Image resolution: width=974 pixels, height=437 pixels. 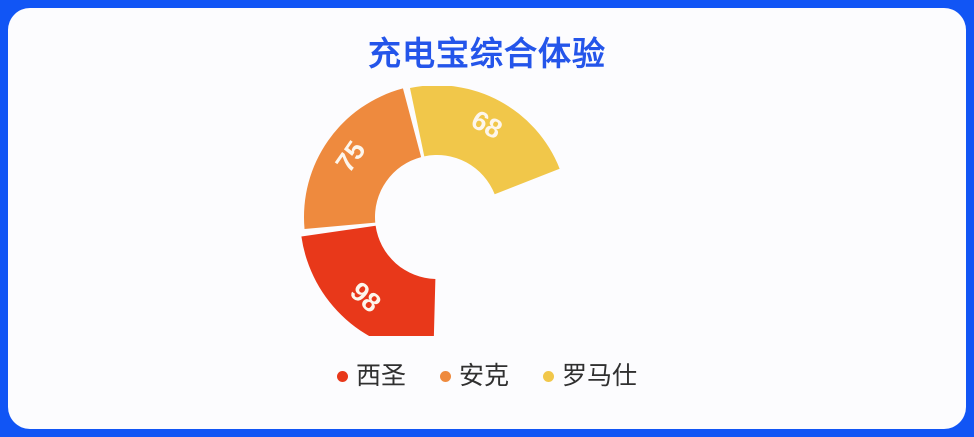 I want to click on slice-group-xisheng: 98, so click(x=368, y=280).